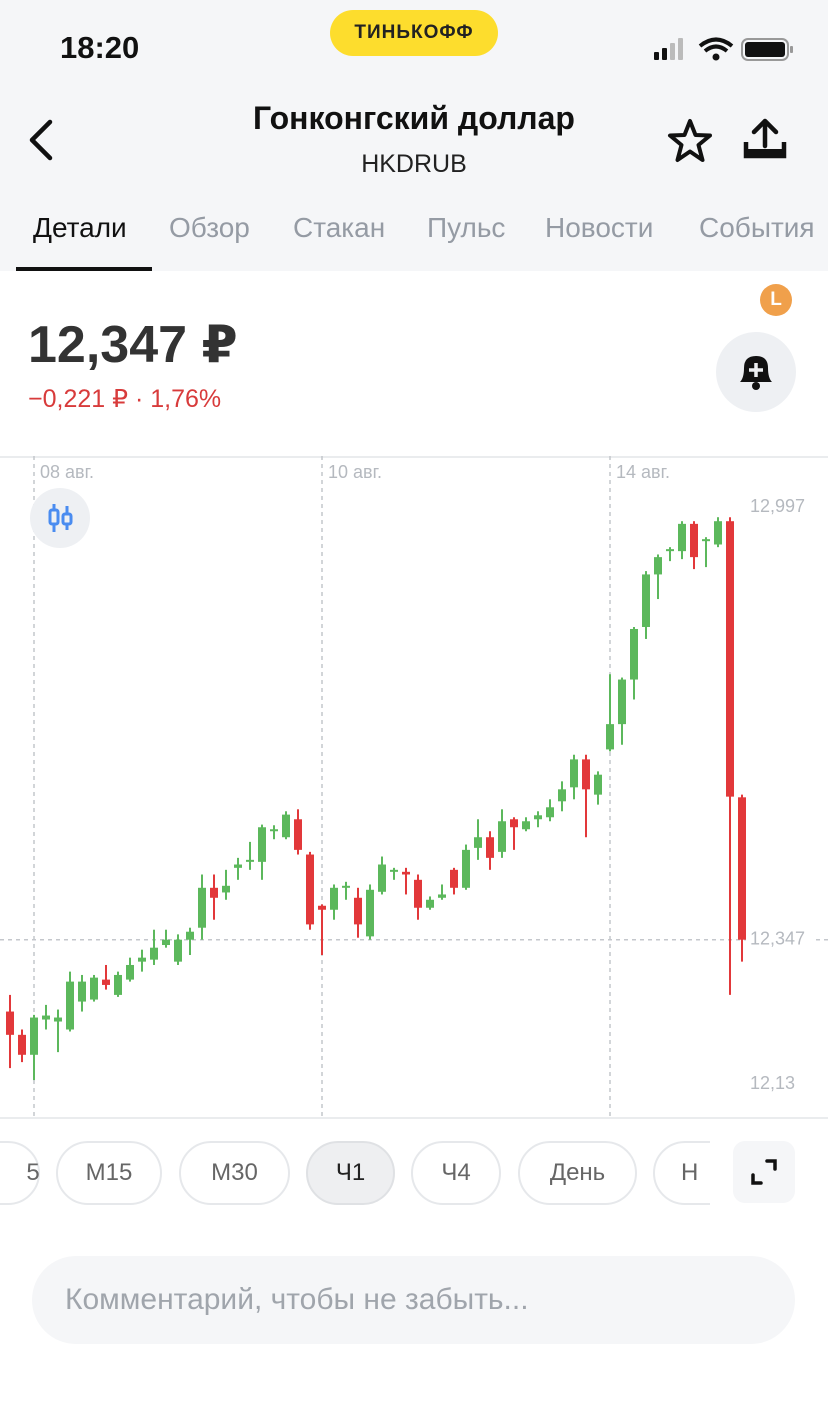 This screenshot has width=828, height=1418. I want to click on last-price-label: 12,347, so click(777, 938).